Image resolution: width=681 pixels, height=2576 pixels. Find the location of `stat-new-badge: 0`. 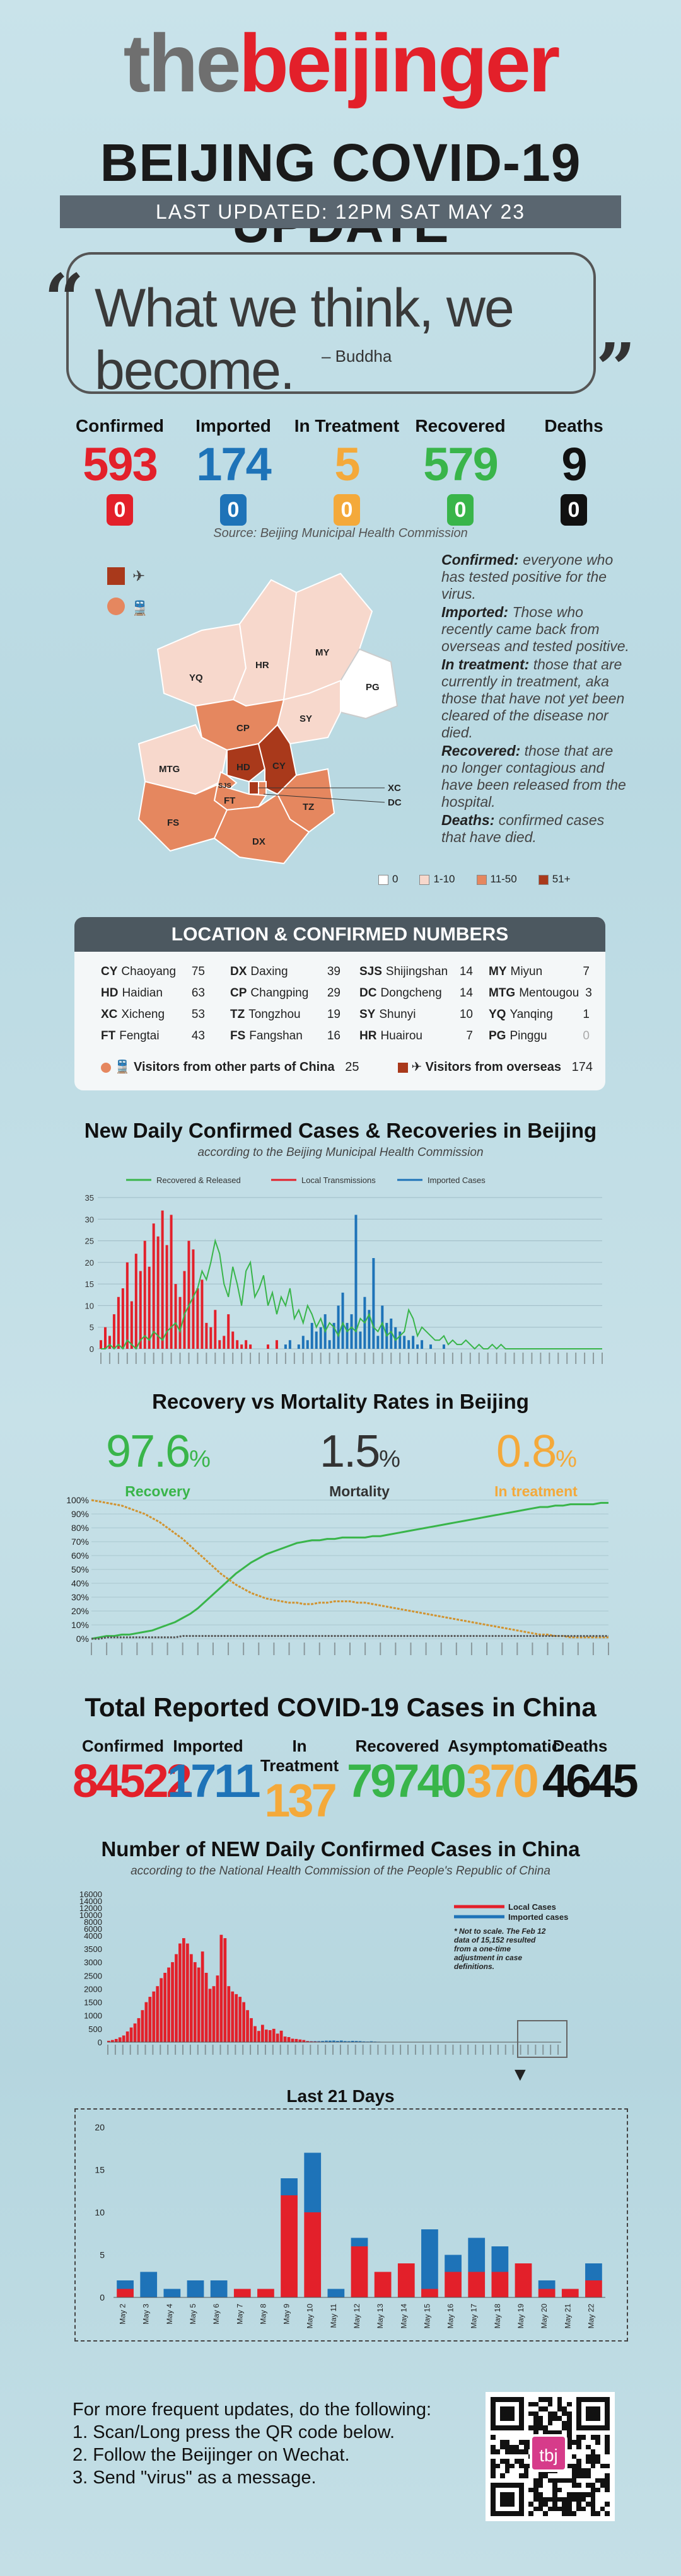

stat-new-badge: 0 is located at coordinates (347, 510).